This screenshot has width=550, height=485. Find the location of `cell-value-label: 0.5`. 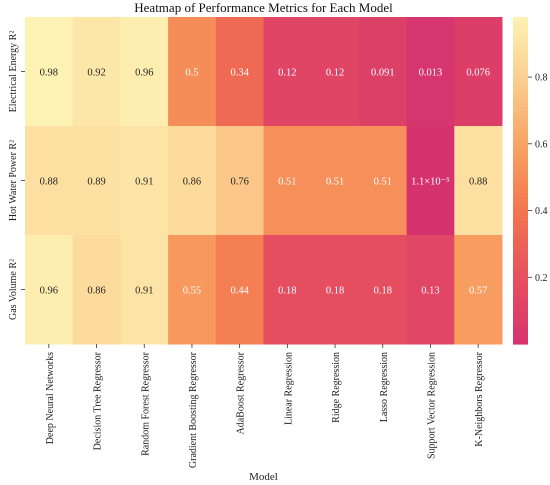

cell-value-label: 0.5 is located at coordinates (191, 73).